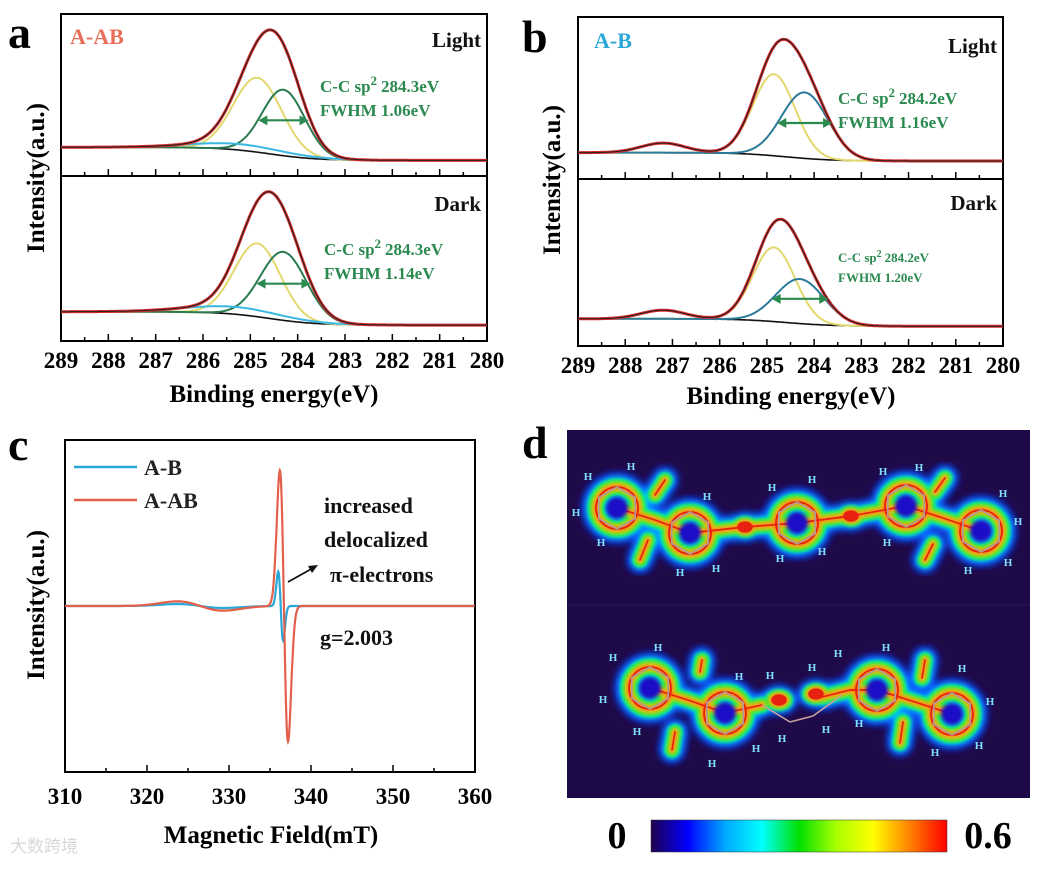  I want to click on annotation-line-1: increased, so click(368, 505).